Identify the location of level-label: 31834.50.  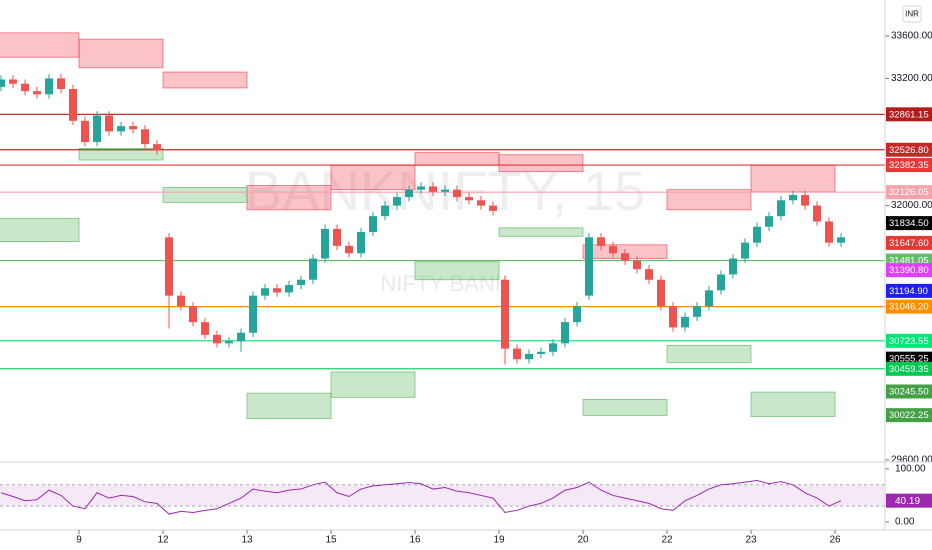
(909, 223).